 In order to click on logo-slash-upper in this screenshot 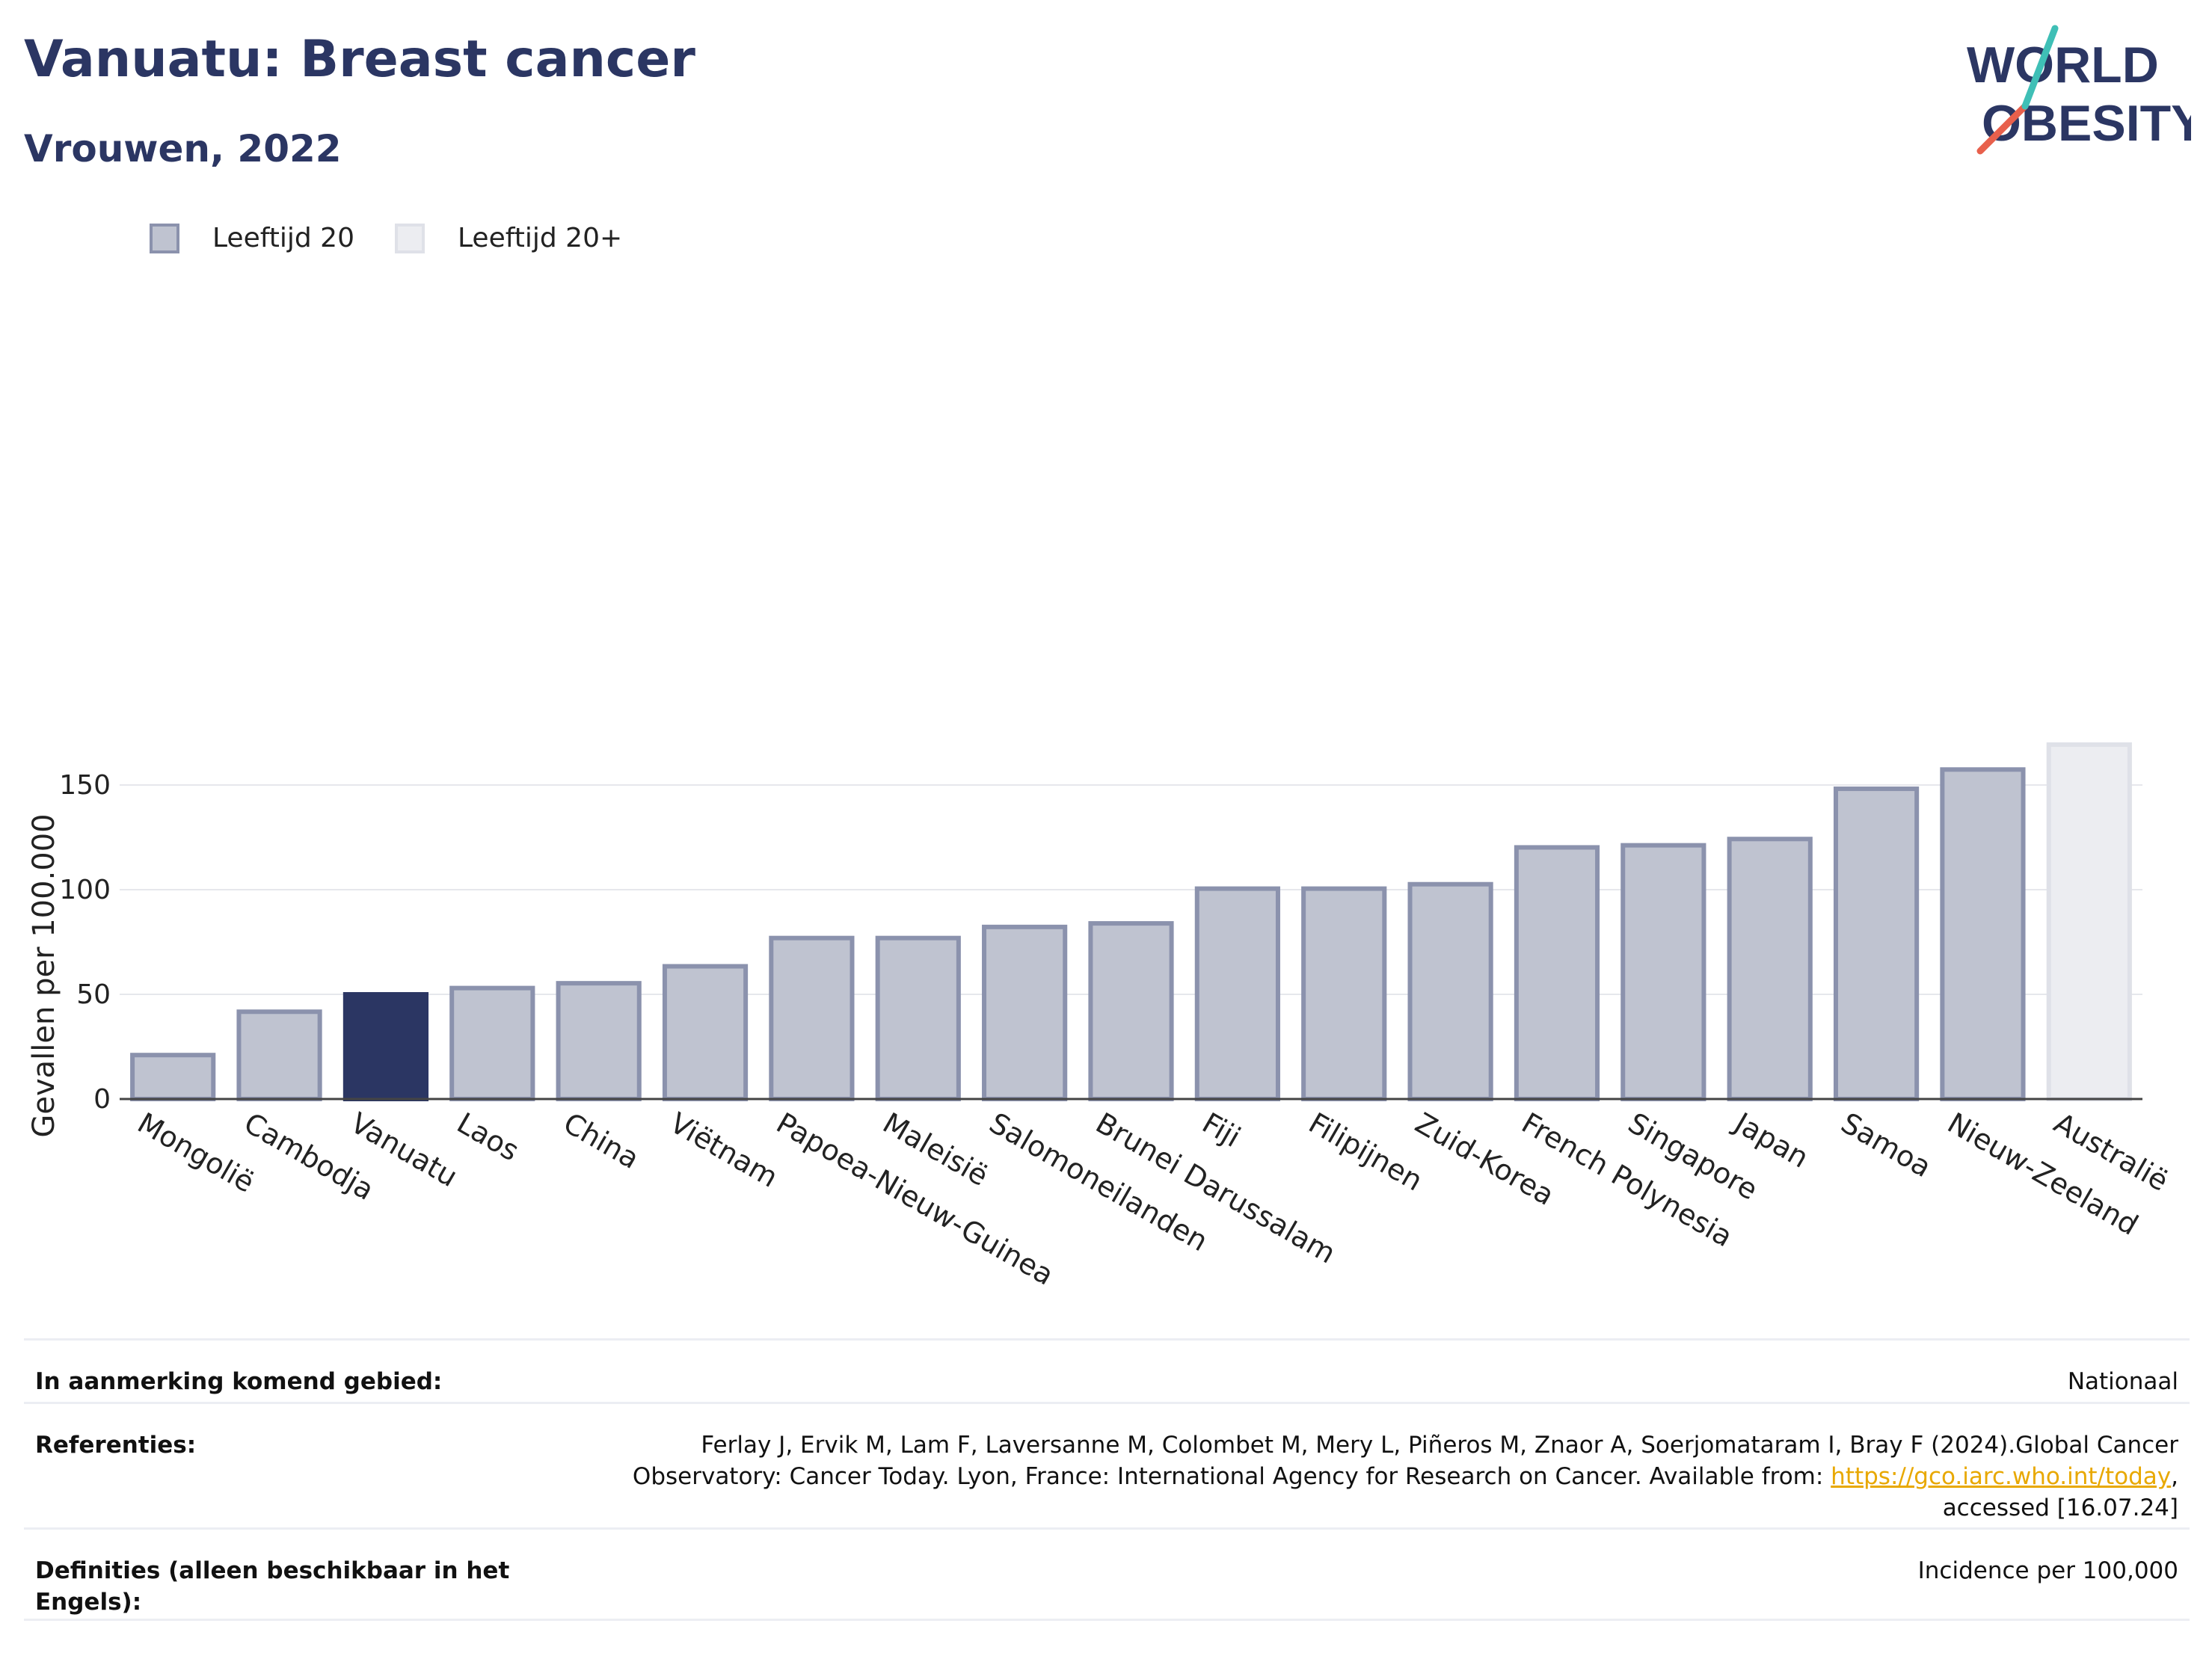, I will do `click(2040, 67)`.